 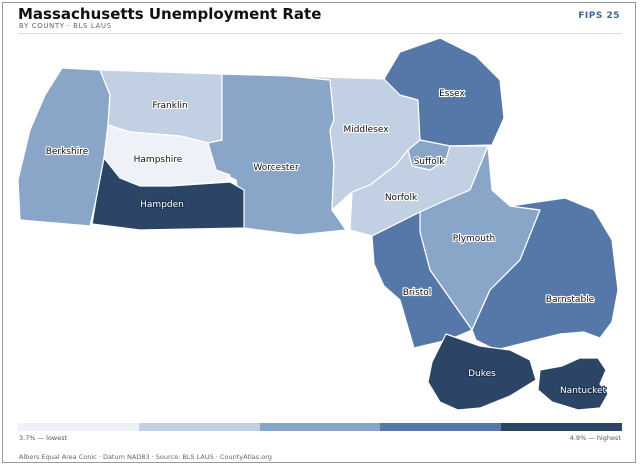 I want to click on label-plymouth: Plymouth, so click(x=474, y=239).